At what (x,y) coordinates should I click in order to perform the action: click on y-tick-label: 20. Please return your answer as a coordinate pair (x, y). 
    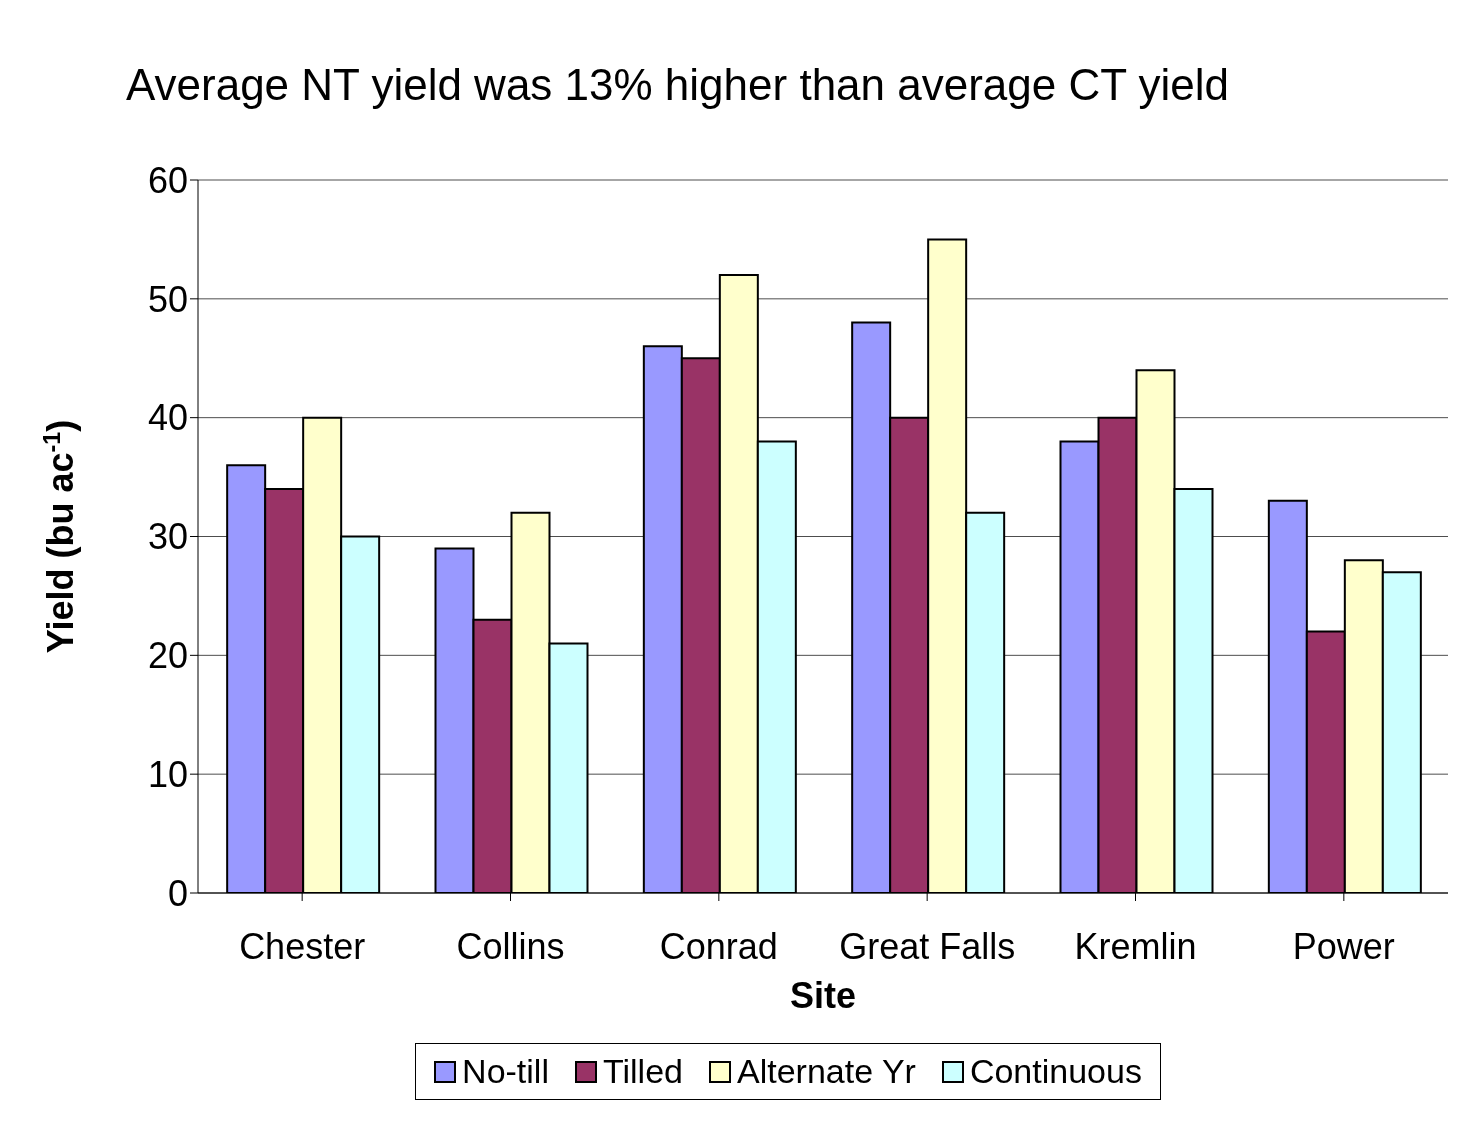
    Looking at the image, I should click on (167, 656).